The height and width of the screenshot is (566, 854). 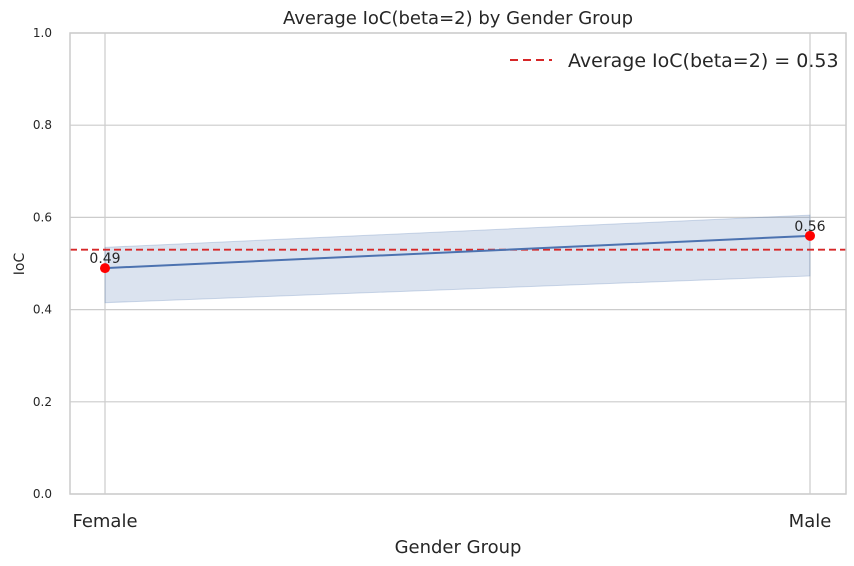 I want to click on x-tick-label-layer: Female Male, so click(x=451, y=521).